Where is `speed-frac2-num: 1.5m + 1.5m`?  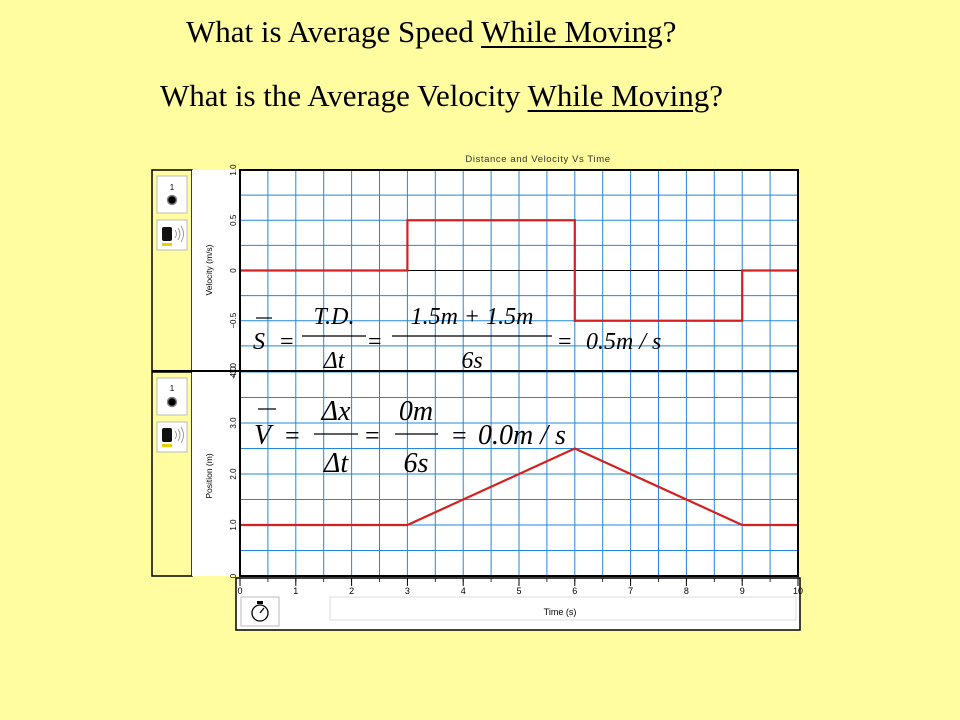 speed-frac2-num: 1.5m + 1.5m is located at coordinates (472, 317).